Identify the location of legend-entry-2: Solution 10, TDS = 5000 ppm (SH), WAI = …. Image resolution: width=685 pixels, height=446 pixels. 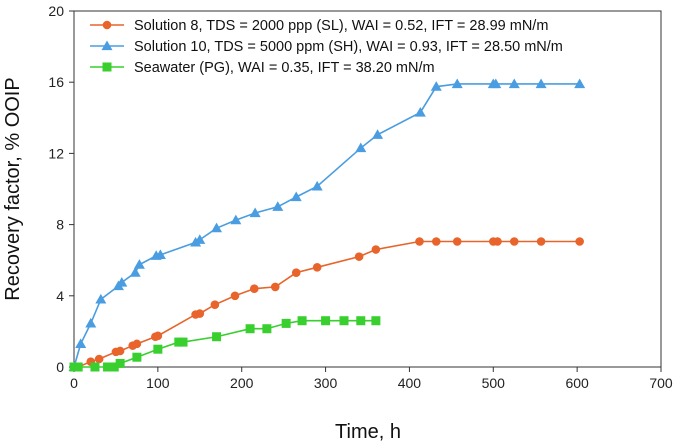
(326, 47).